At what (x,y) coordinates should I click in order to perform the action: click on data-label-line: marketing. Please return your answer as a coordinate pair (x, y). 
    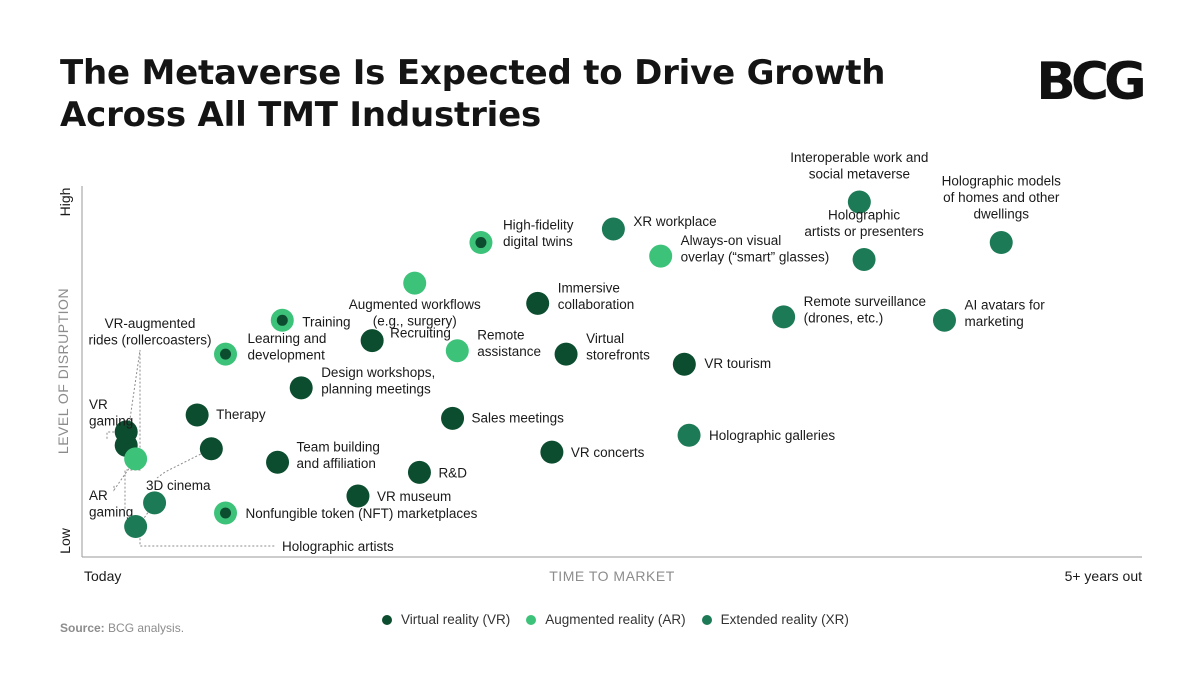
    Looking at the image, I should click on (993, 321).